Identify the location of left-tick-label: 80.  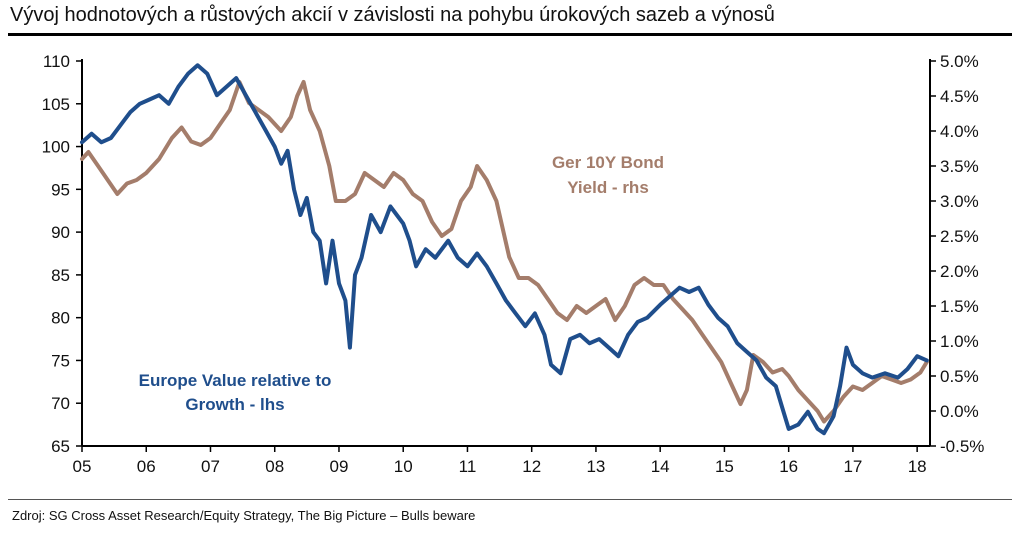
(60, 318).